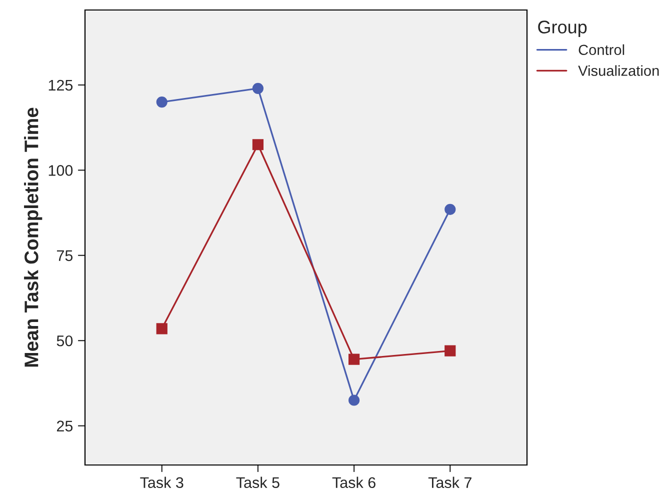  I want to click on x-tick-label: Task 6, so click(354, 482).